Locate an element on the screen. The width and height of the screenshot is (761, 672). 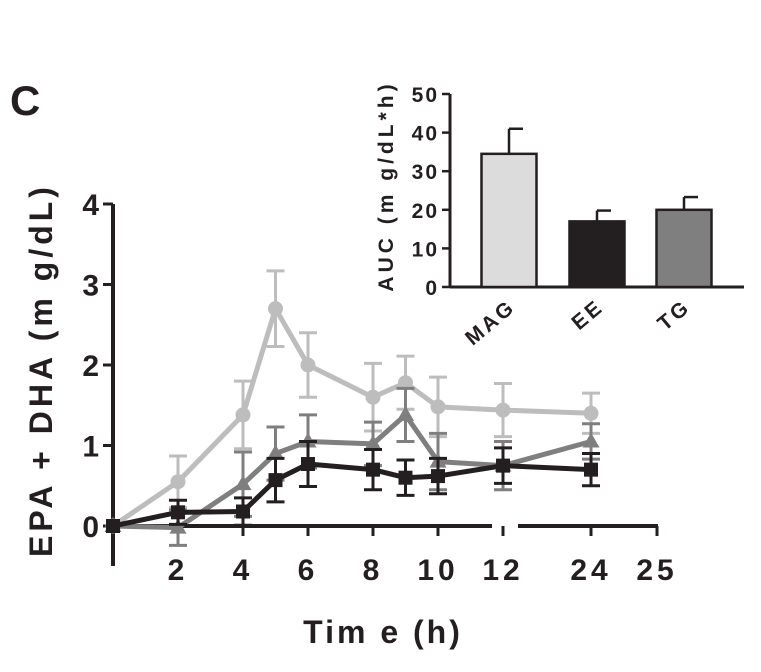
x-tick-label: 10 is located at coordinates (437, 570).